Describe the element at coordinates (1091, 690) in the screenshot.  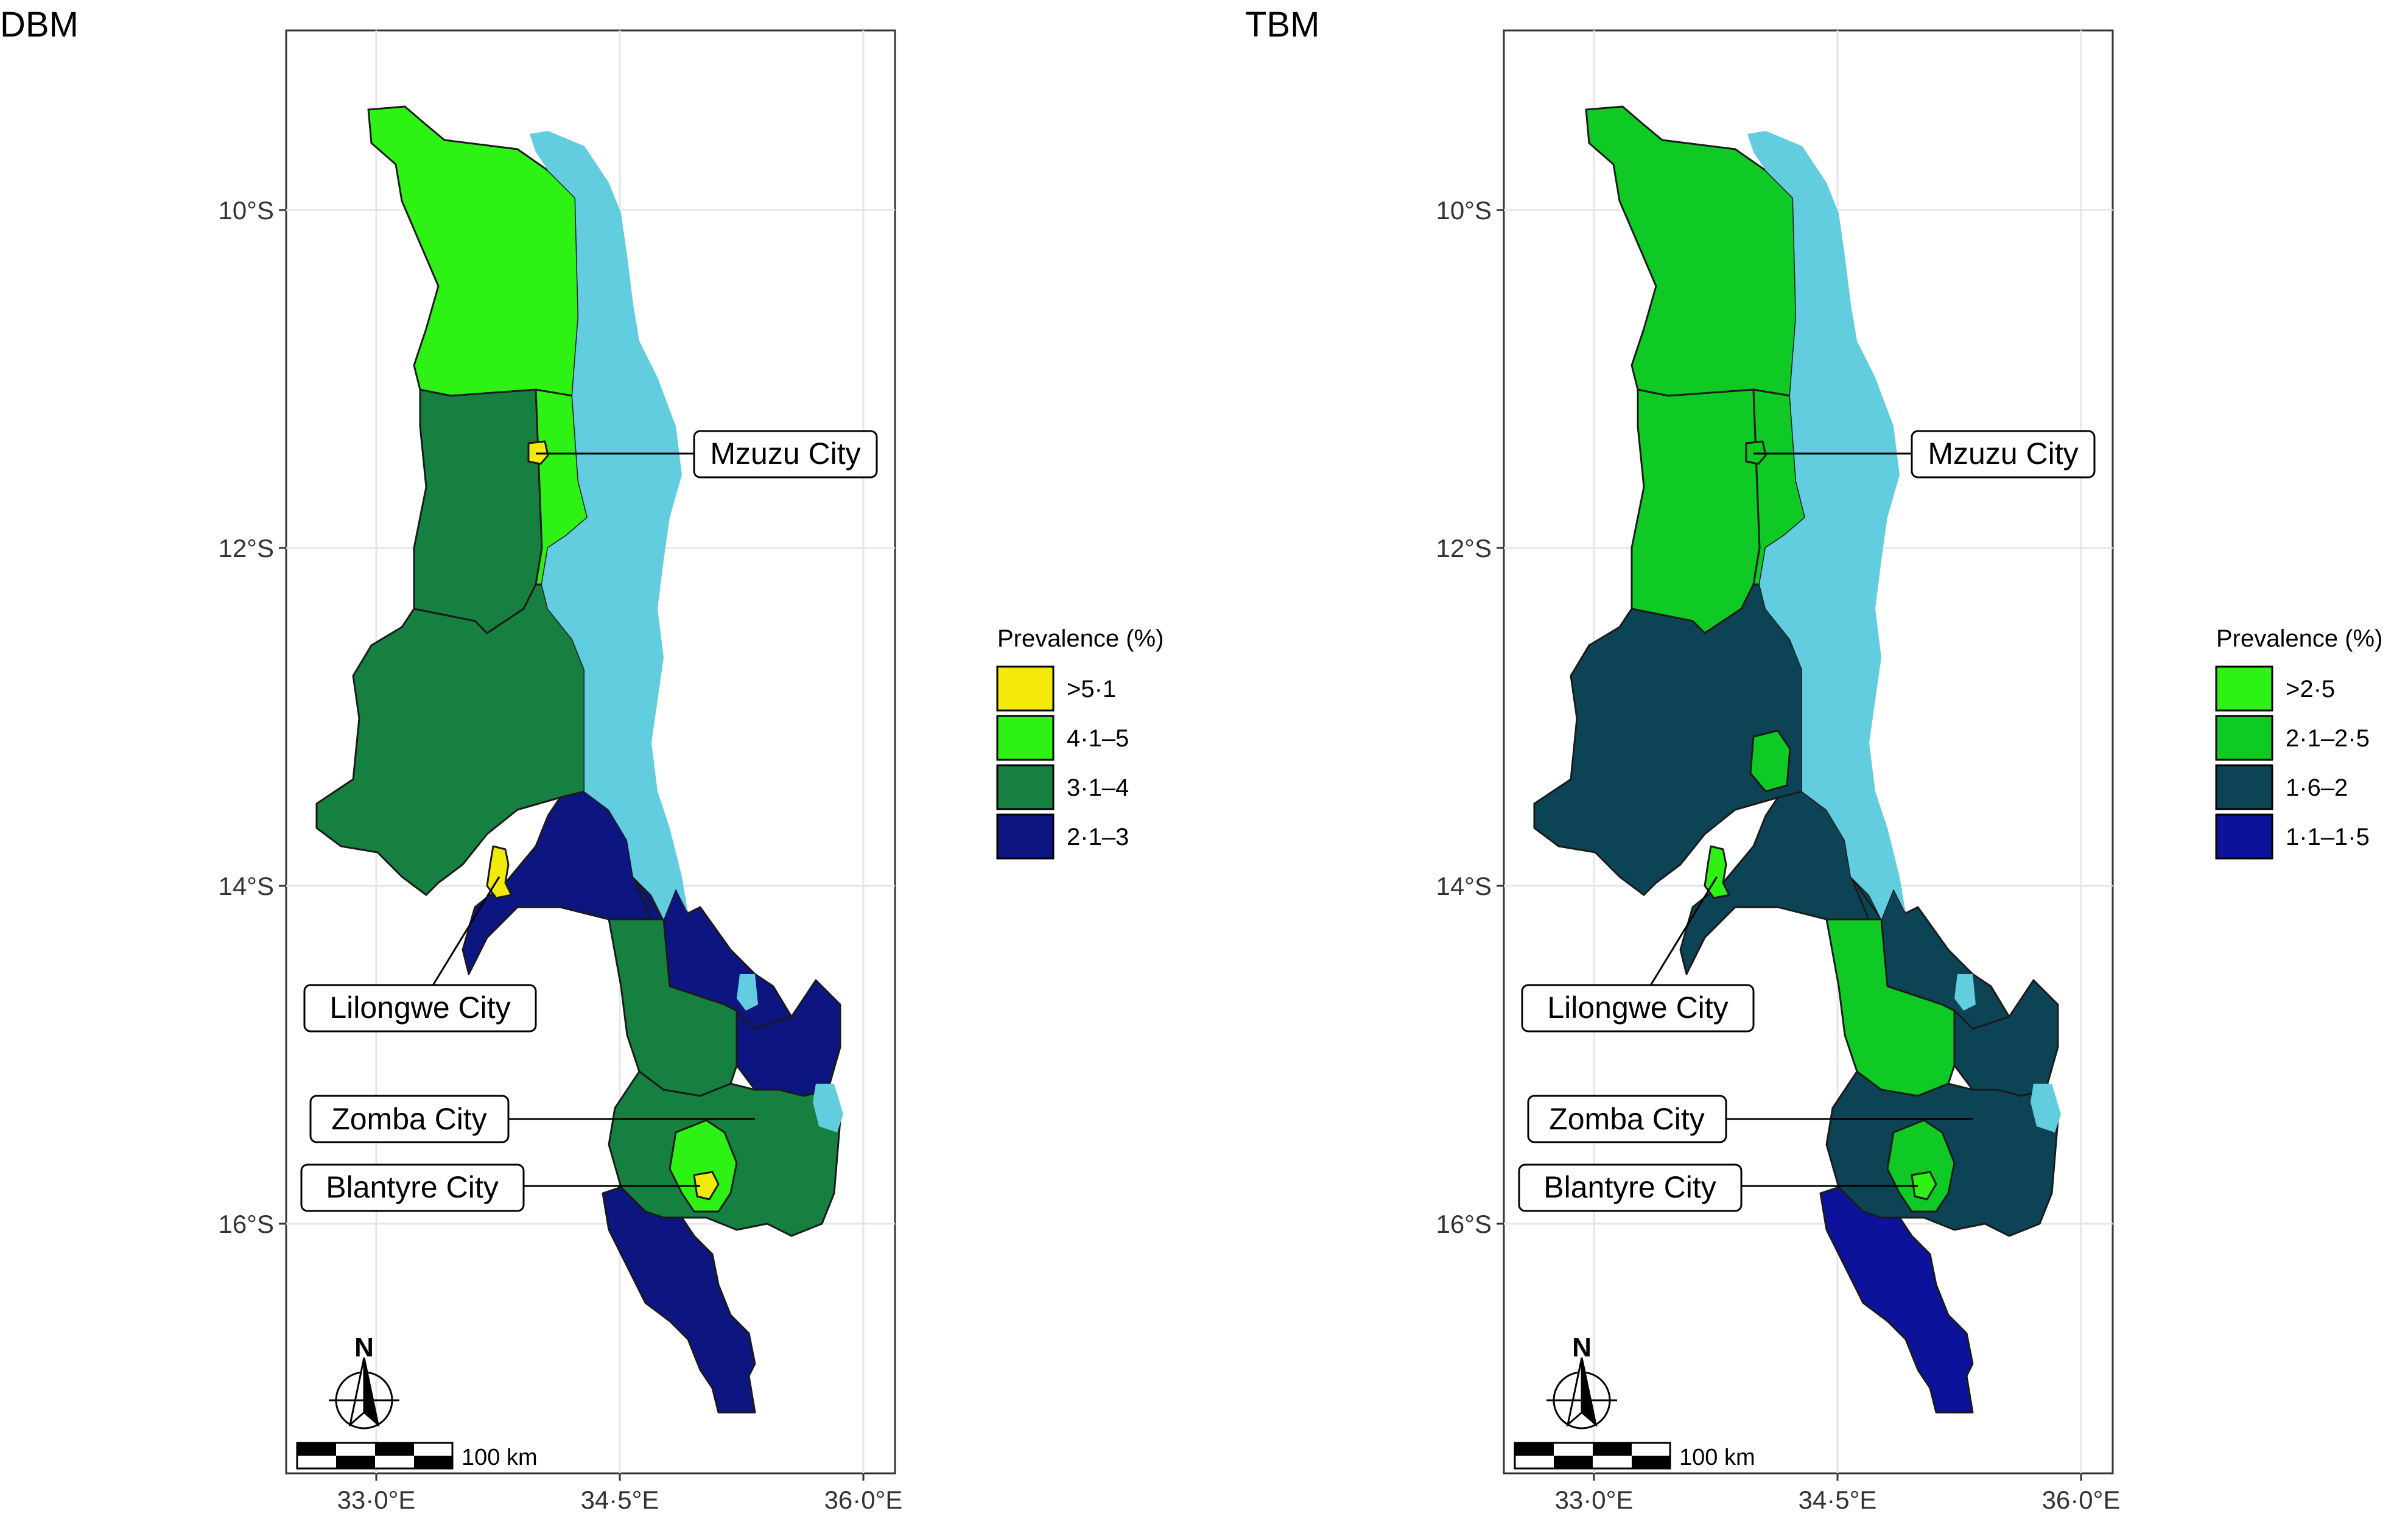
I see `legend-label: >5·1` at that location.